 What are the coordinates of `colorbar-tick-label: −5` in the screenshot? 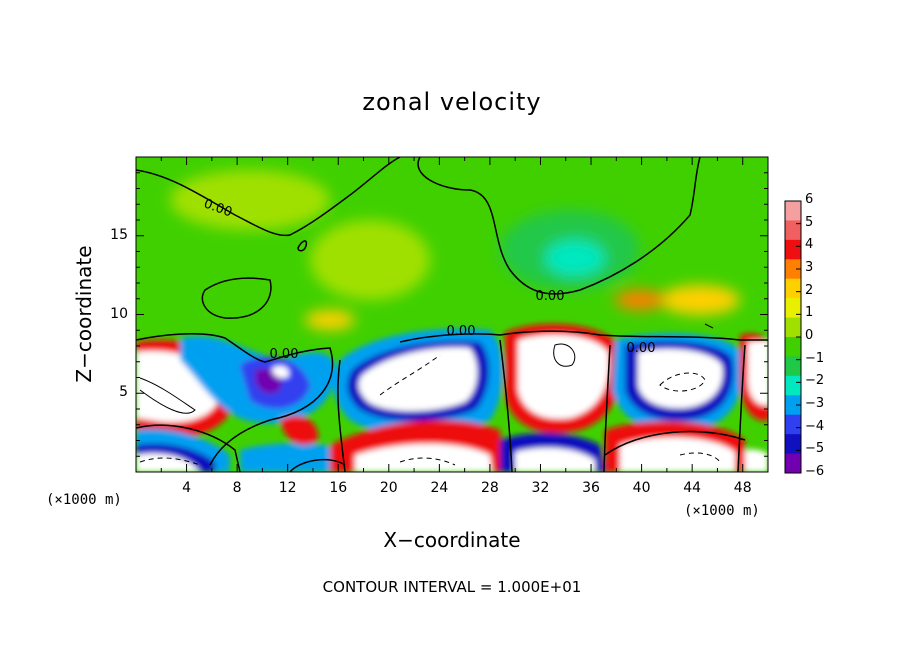 It's located at (815, 449).